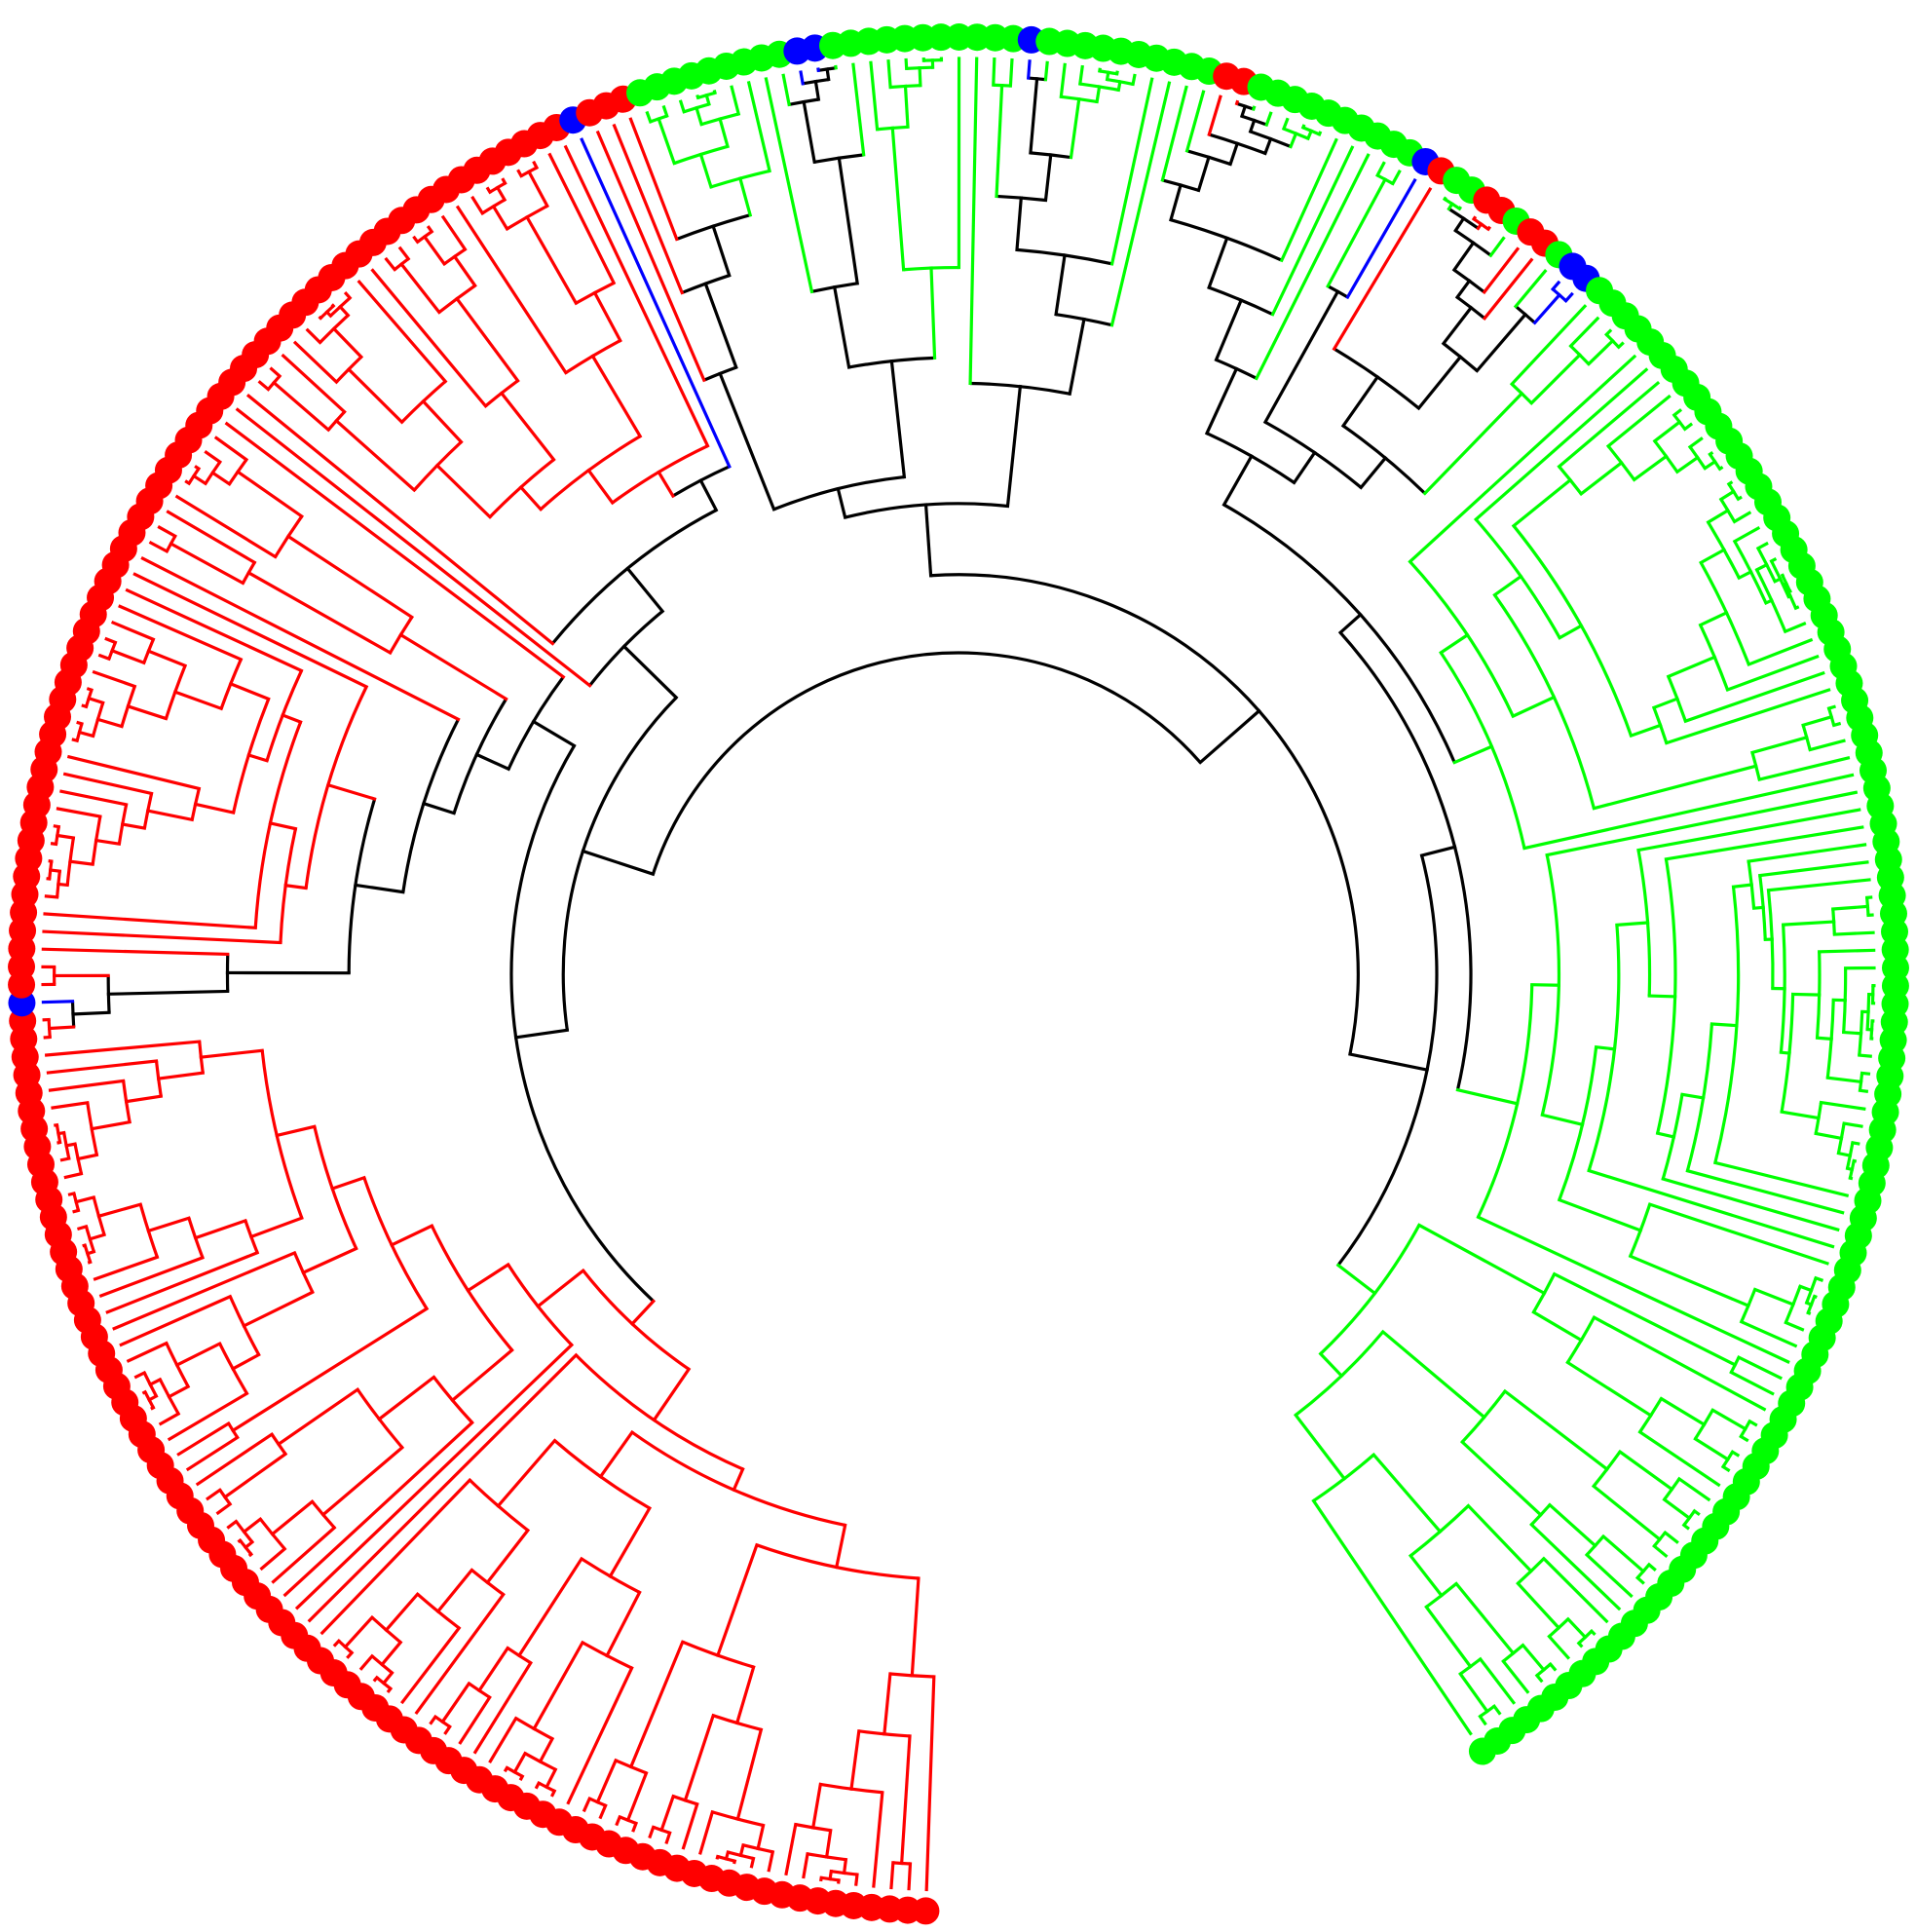 This screenshot has width=1916, height=1932. I want to click on tip-marker-green, so click(1482, 1751).